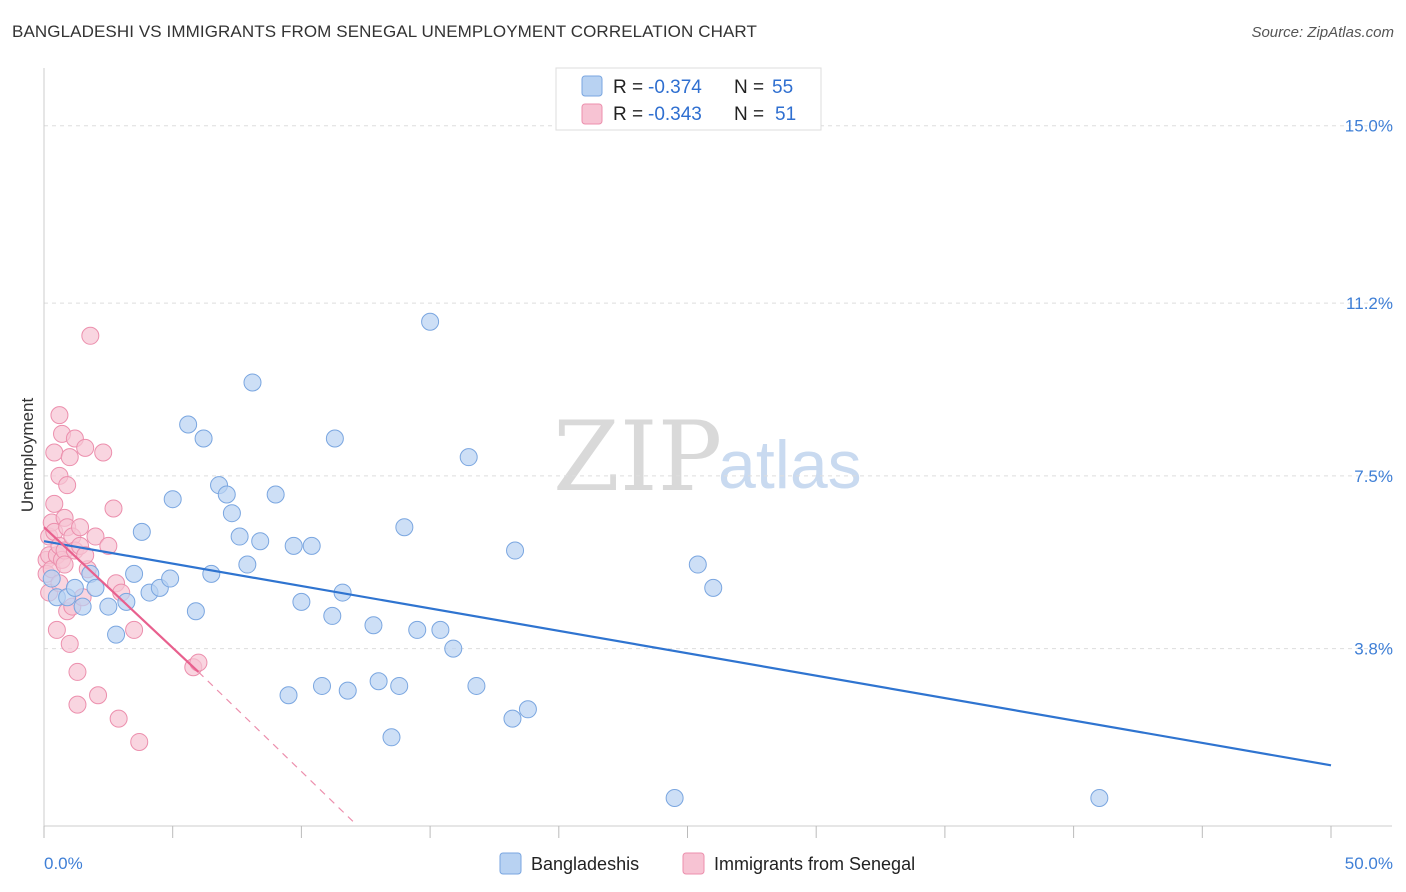  What do you see at coordinates (1369, 126) in the screenshot?
I see `y-tick-label-3: 15.0%` at bounding box center [1369, 126].